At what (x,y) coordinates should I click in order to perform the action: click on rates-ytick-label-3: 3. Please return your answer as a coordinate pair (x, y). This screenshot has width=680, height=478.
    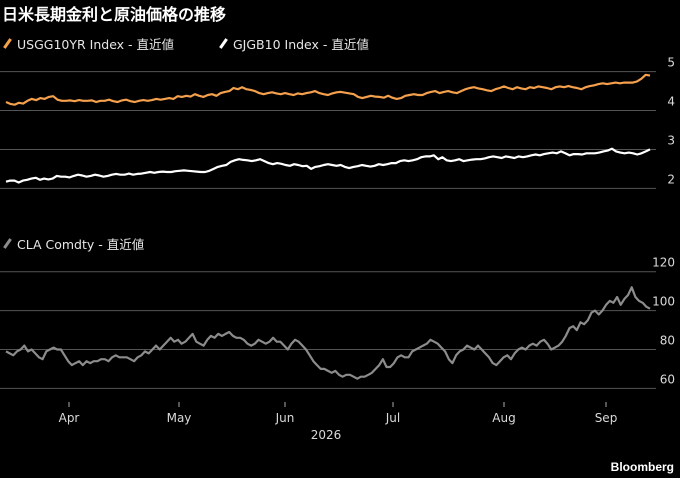
    Looking at the image, I should click on (671, 140).